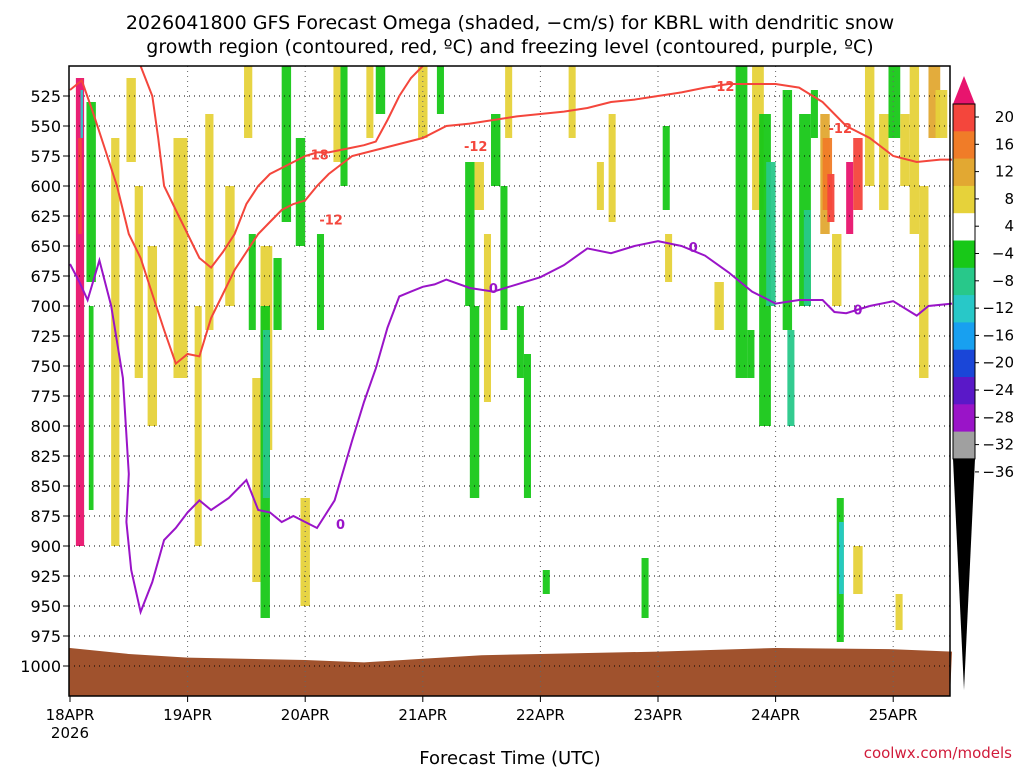  I want to click on y-tick-label: 900, so click(45, 546).